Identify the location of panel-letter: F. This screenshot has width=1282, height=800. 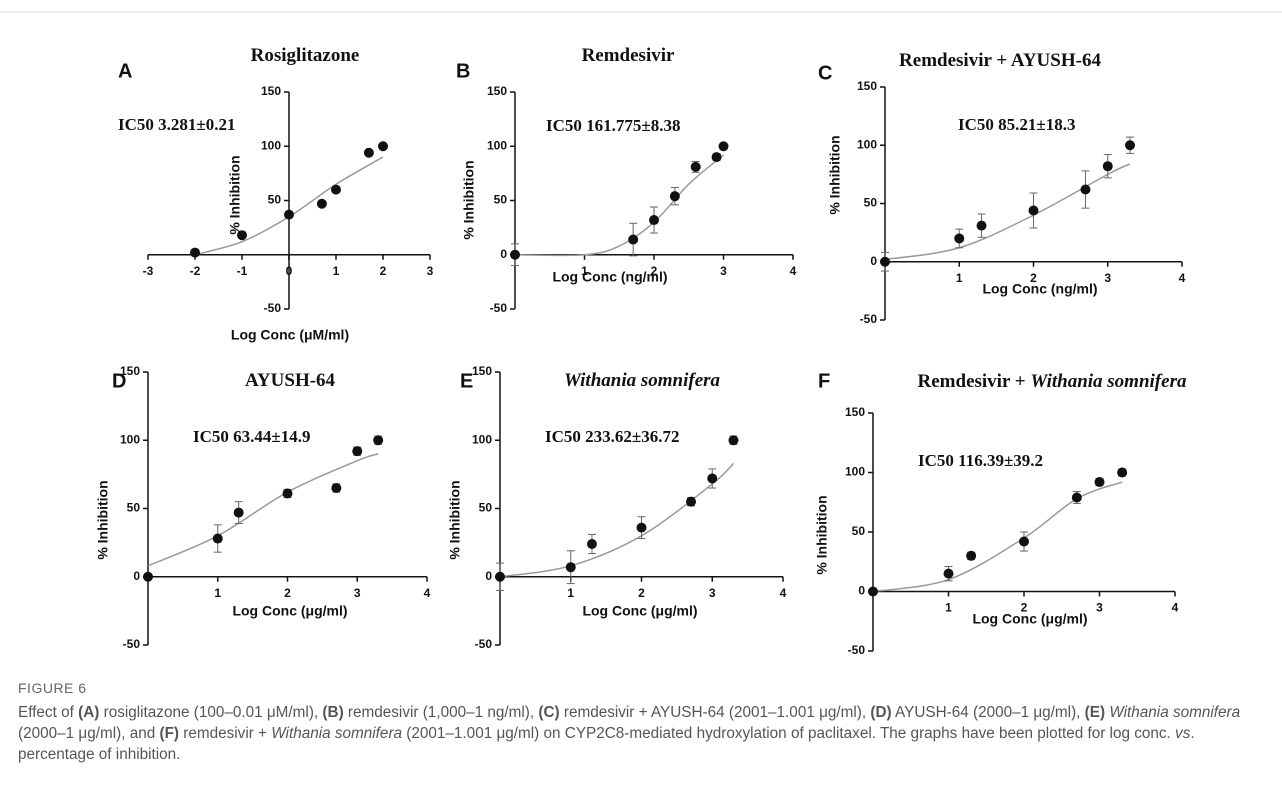
(824, 381).